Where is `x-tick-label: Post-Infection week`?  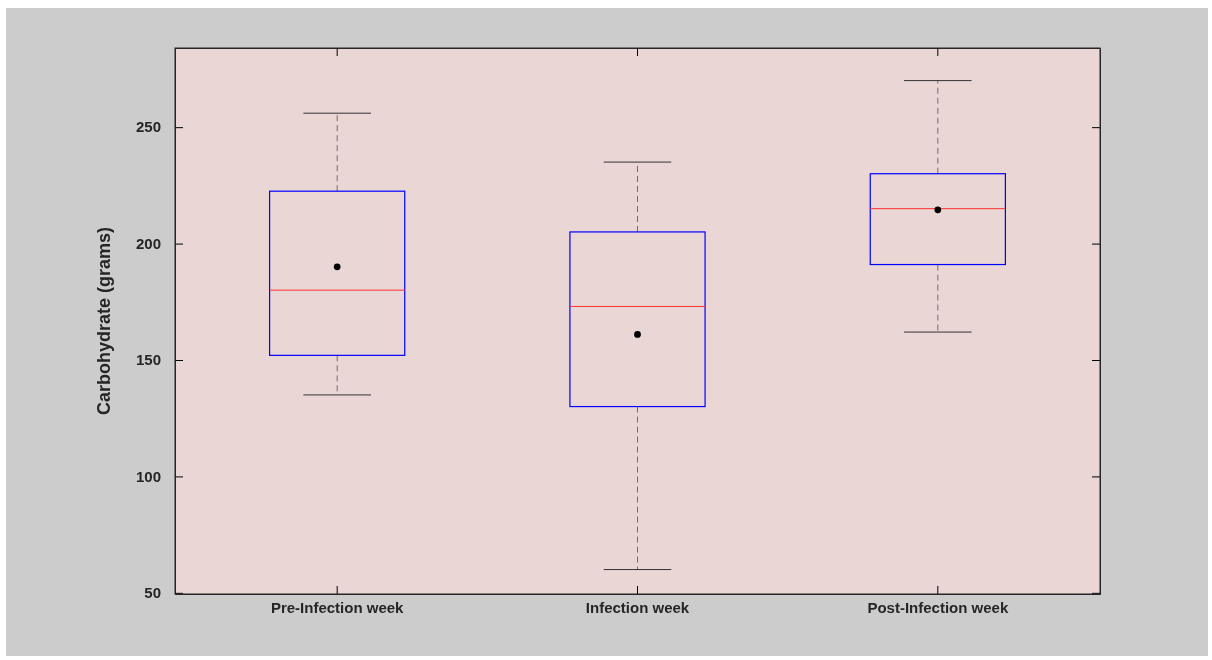 x-tick-label: Post-Infection week is located at coordinates (938, 607).